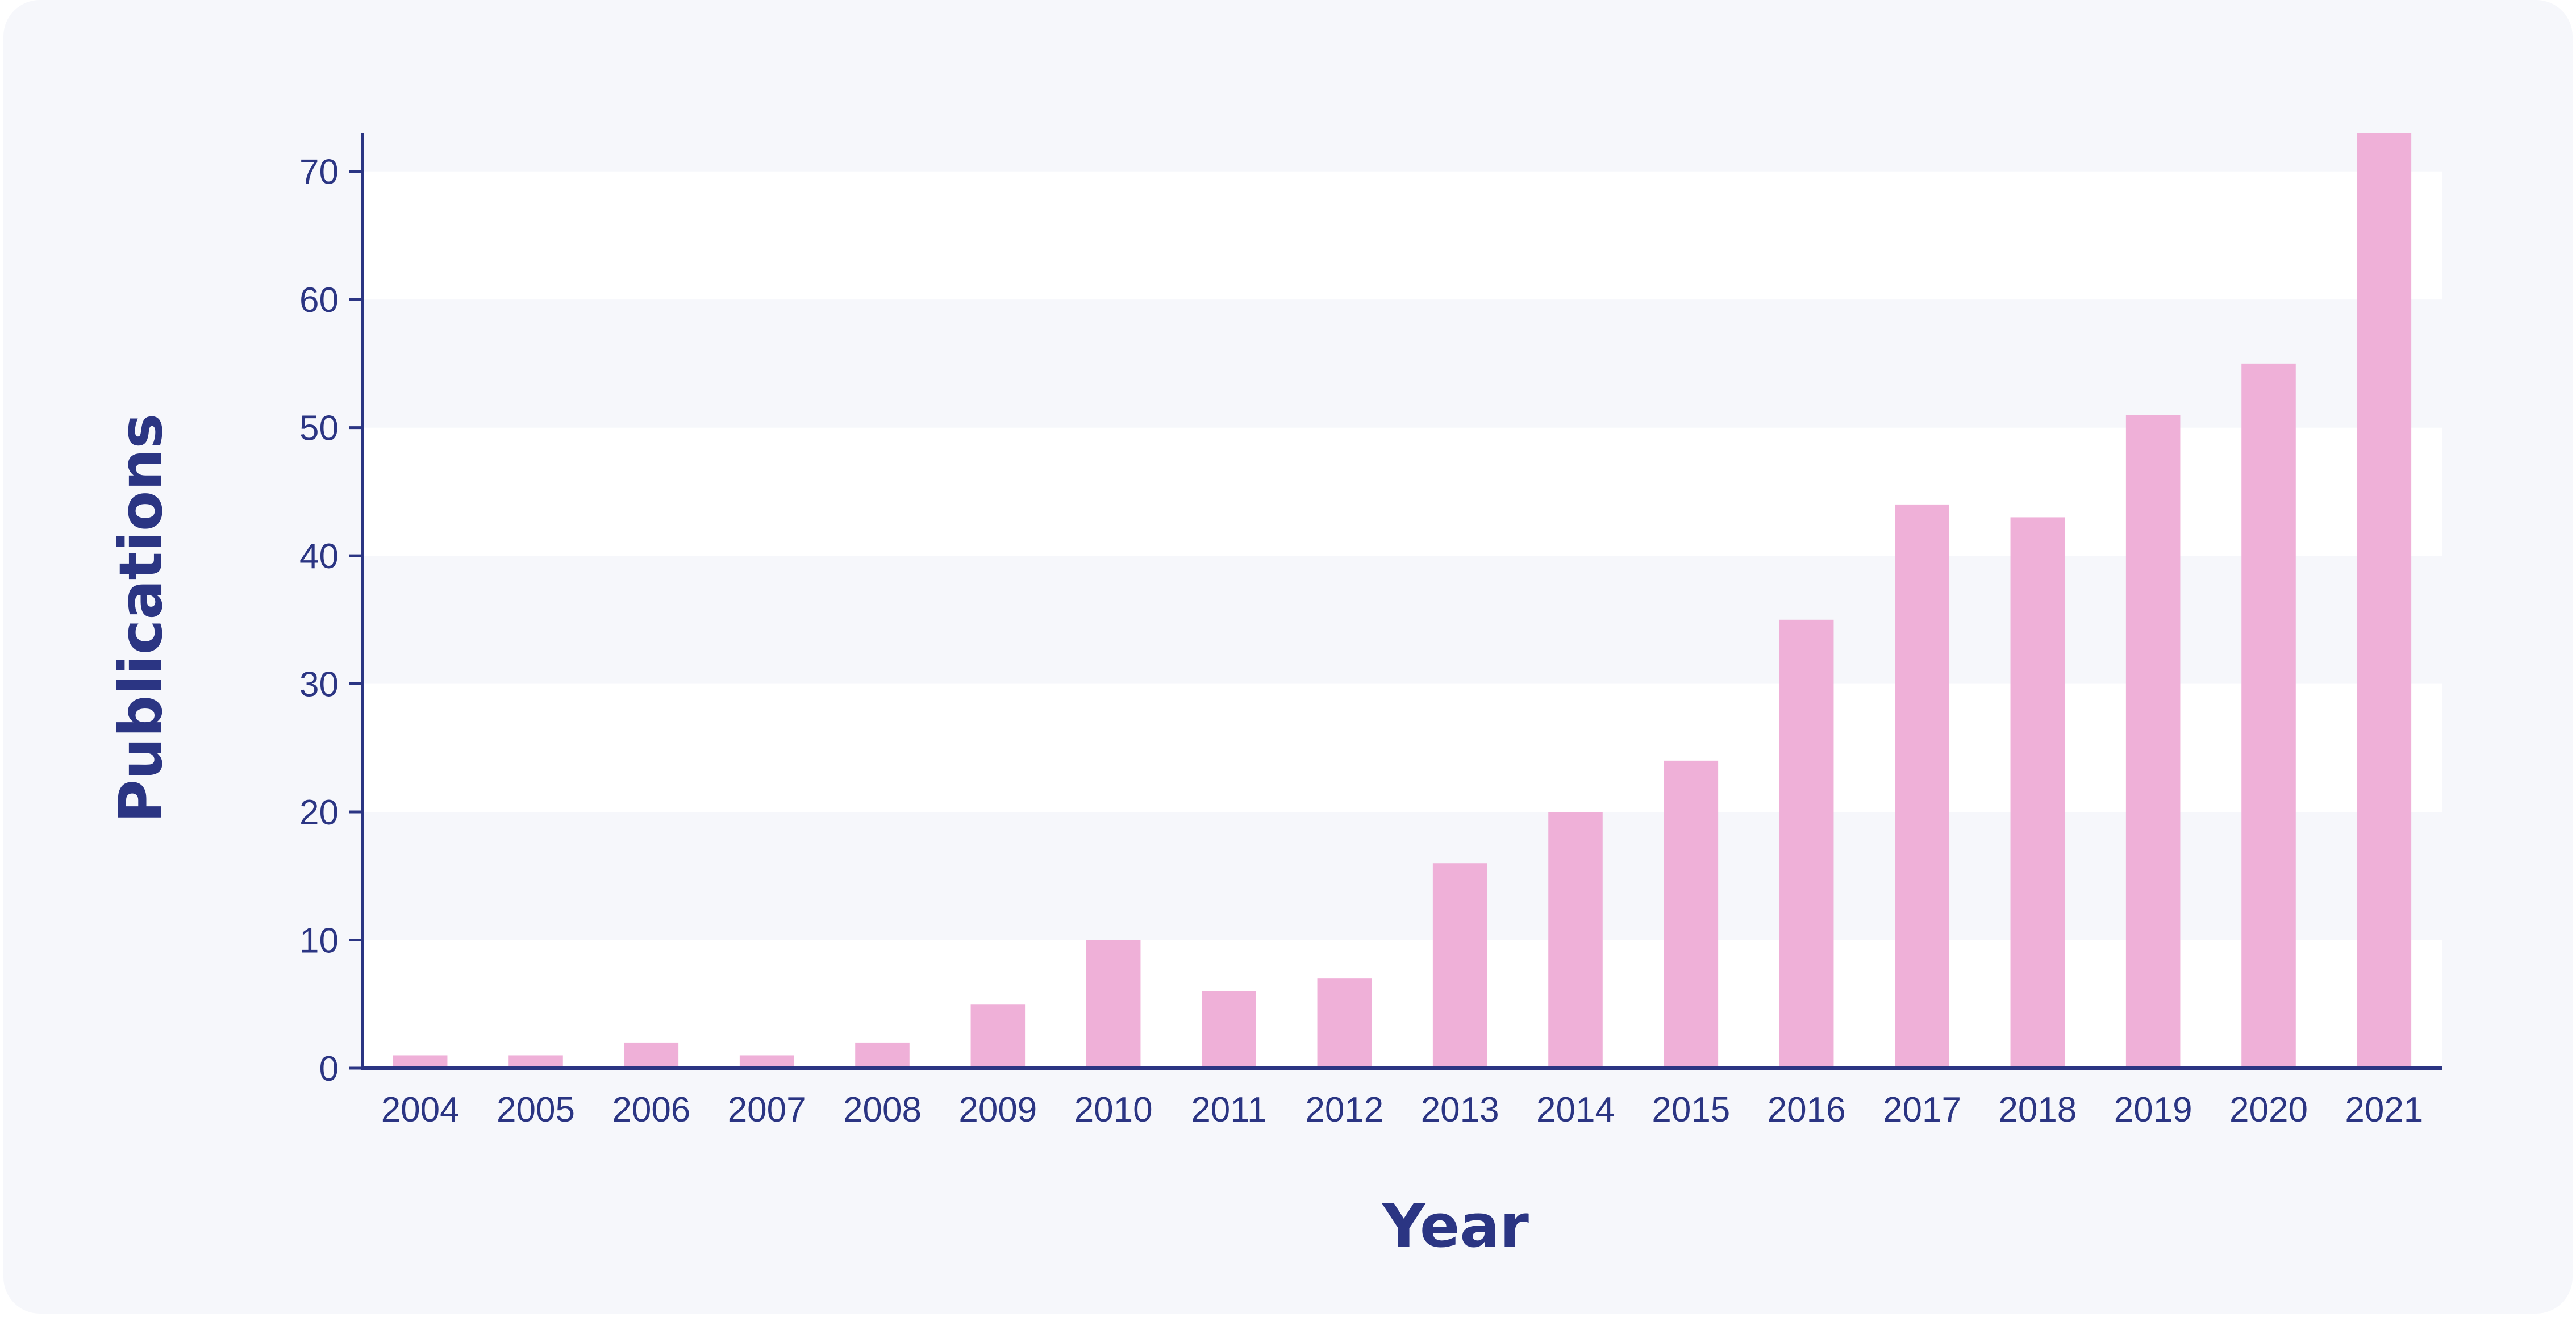 Image resolution: width=2576 pixels, height=1317 pixels. Describe the element at coordinates (2384, 1110) in the screenshot. I see `x-tick-label: 2021` at that location.